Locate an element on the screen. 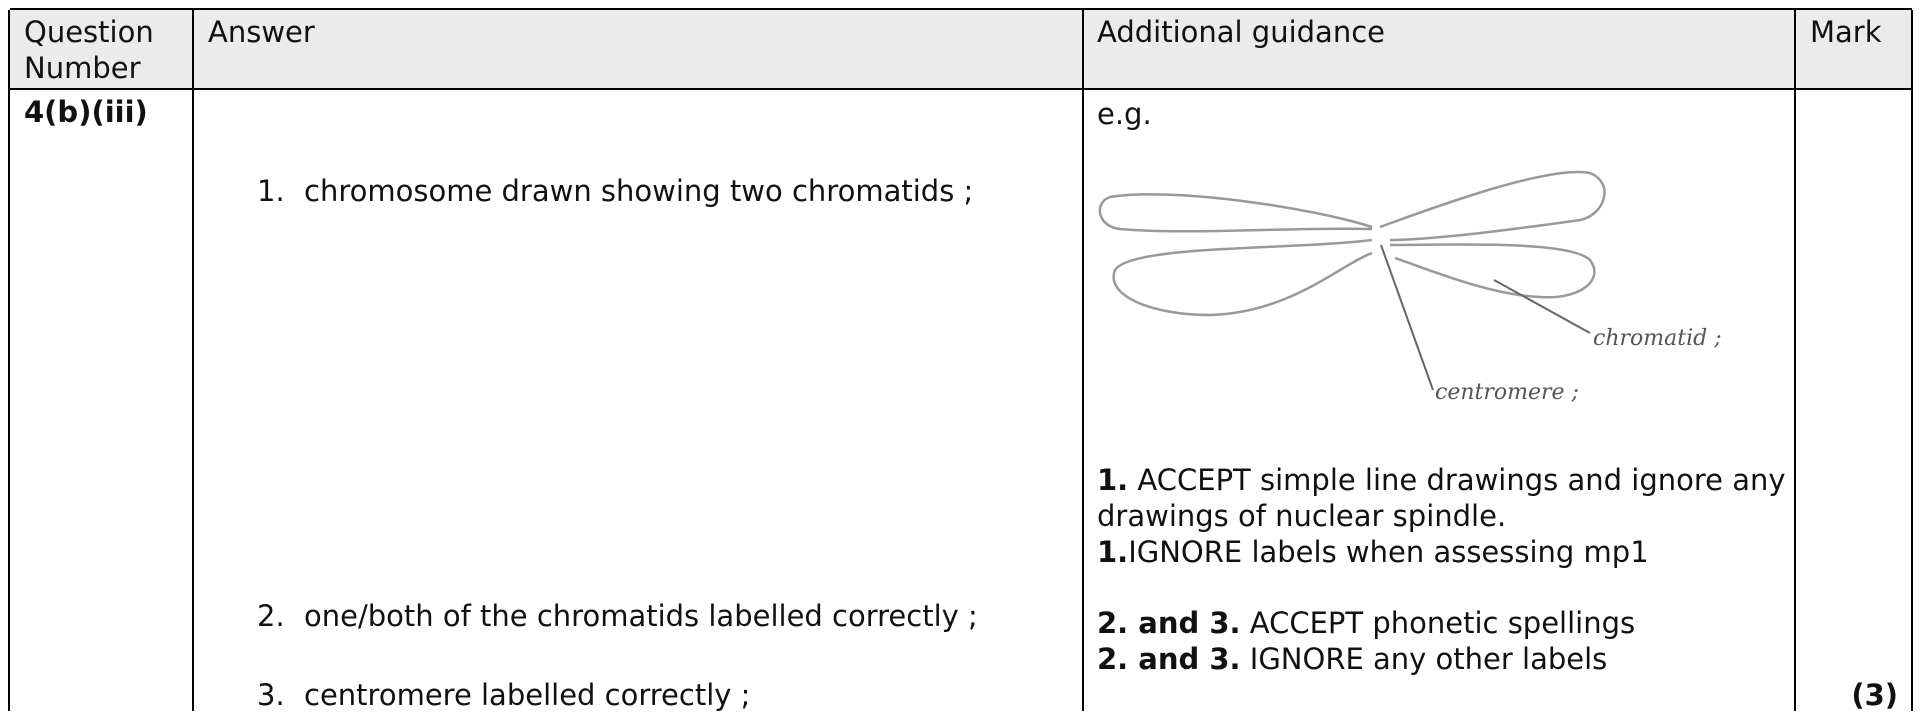 The width and height of the screenshot is (1920, 713). chromosome-drawing: chromatid ; centromere ; is located at coordinates (1410, 287).